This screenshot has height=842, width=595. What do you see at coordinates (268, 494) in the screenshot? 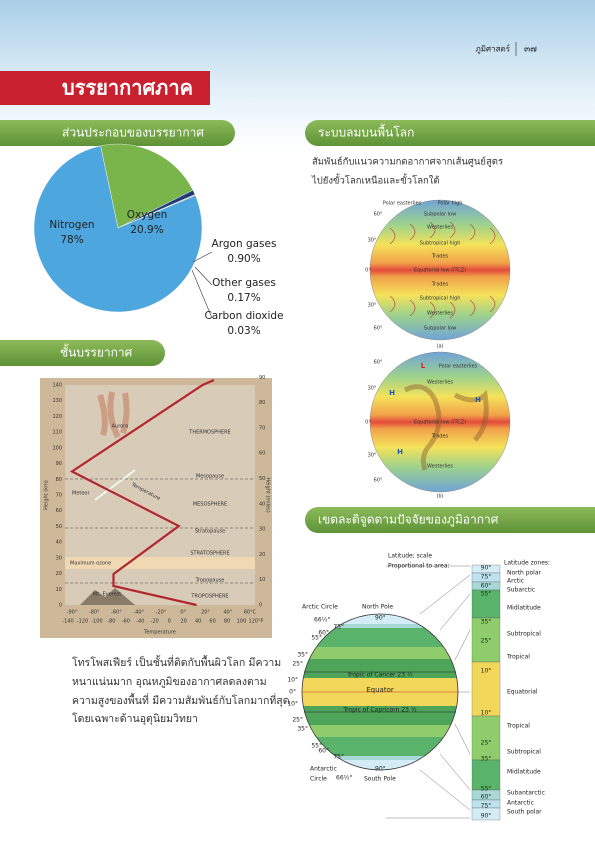
I see `axis-title: Height (miles)` at bounding box center [268, 494].